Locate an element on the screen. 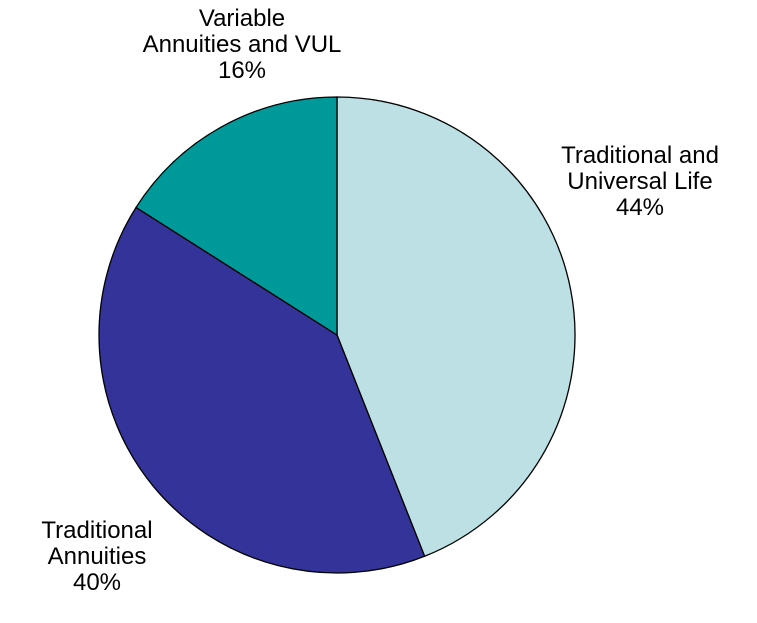 The width and height of the screenshot is (757, 623). value-label: 40% is located at coordinates (97, 582).